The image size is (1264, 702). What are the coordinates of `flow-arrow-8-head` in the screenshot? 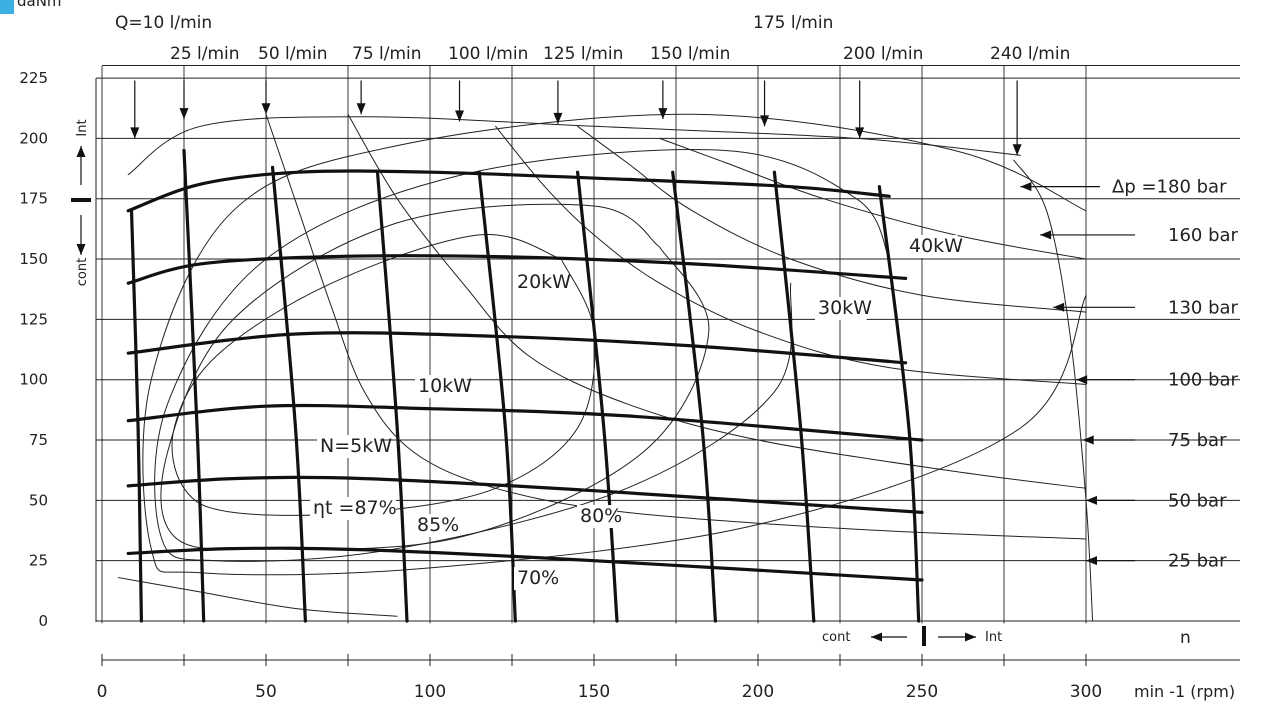 It's located at (860, 133).